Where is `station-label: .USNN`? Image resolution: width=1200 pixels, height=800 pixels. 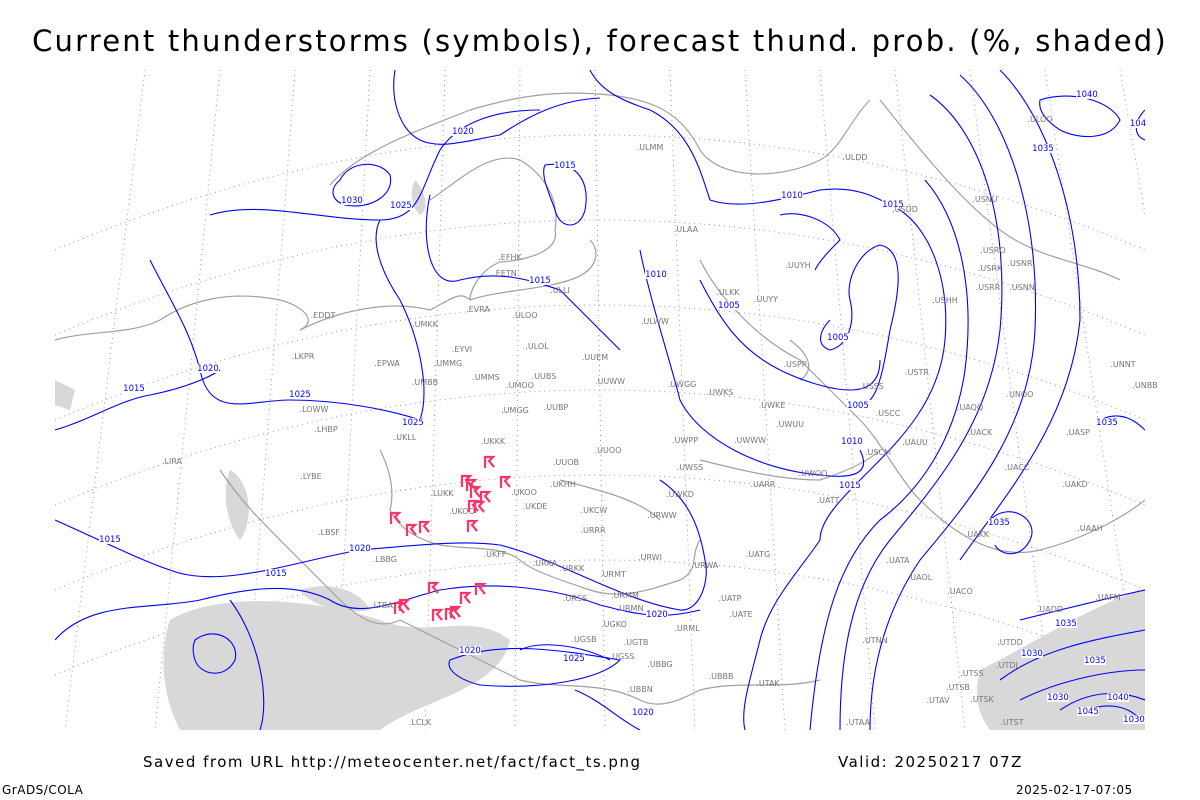
station-label: .USNN is located at coordinates (1021, 287).